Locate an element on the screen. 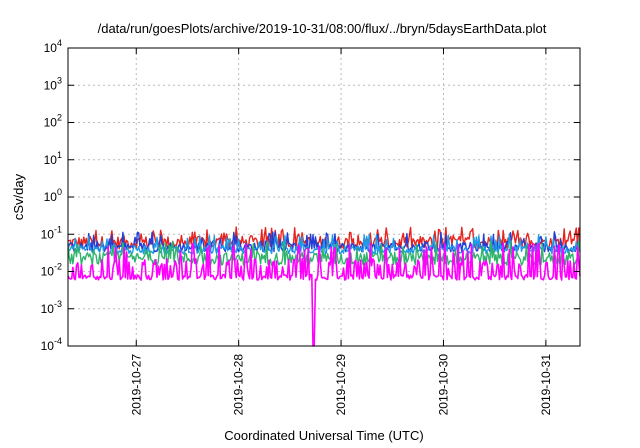 This screenshot has width=640, height=448. y-tick-label: 10⁰ is located at coordinates (53, 195).